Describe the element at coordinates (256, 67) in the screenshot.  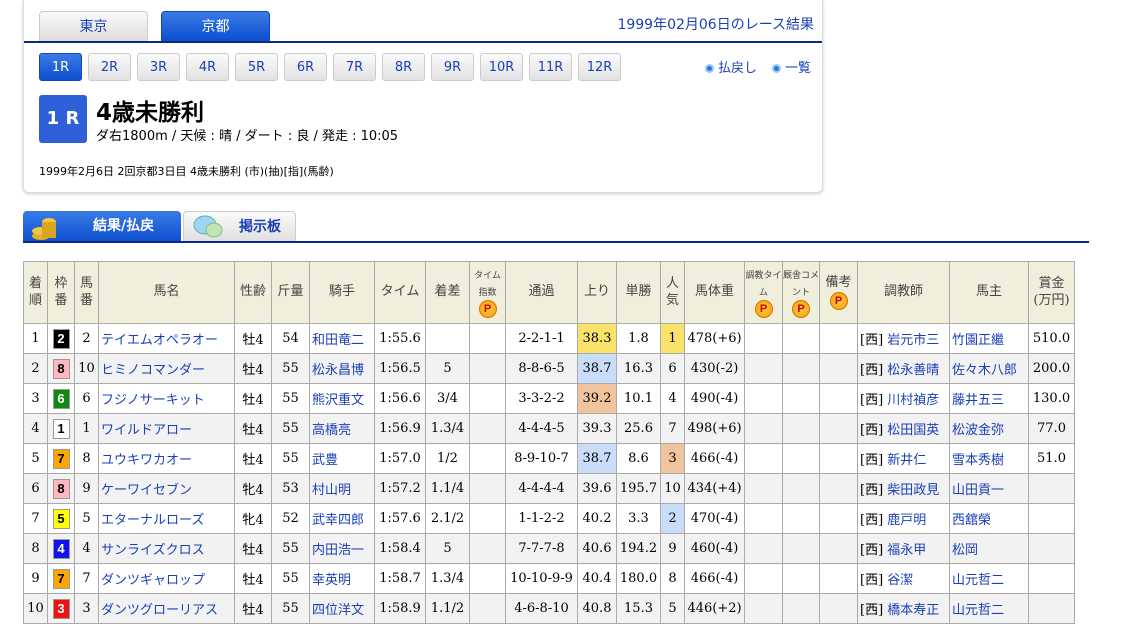
I see `race-button-5r: 5R` at that location.